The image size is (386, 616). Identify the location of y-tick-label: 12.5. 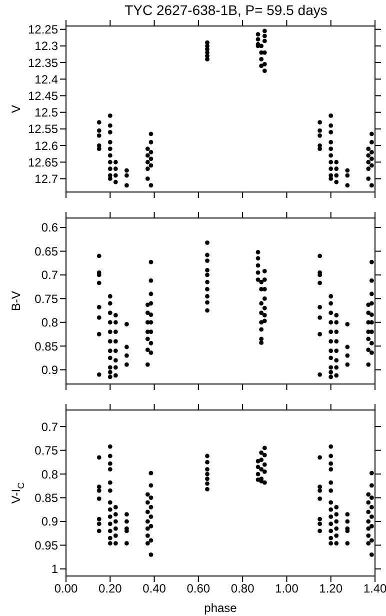
(46, 113).